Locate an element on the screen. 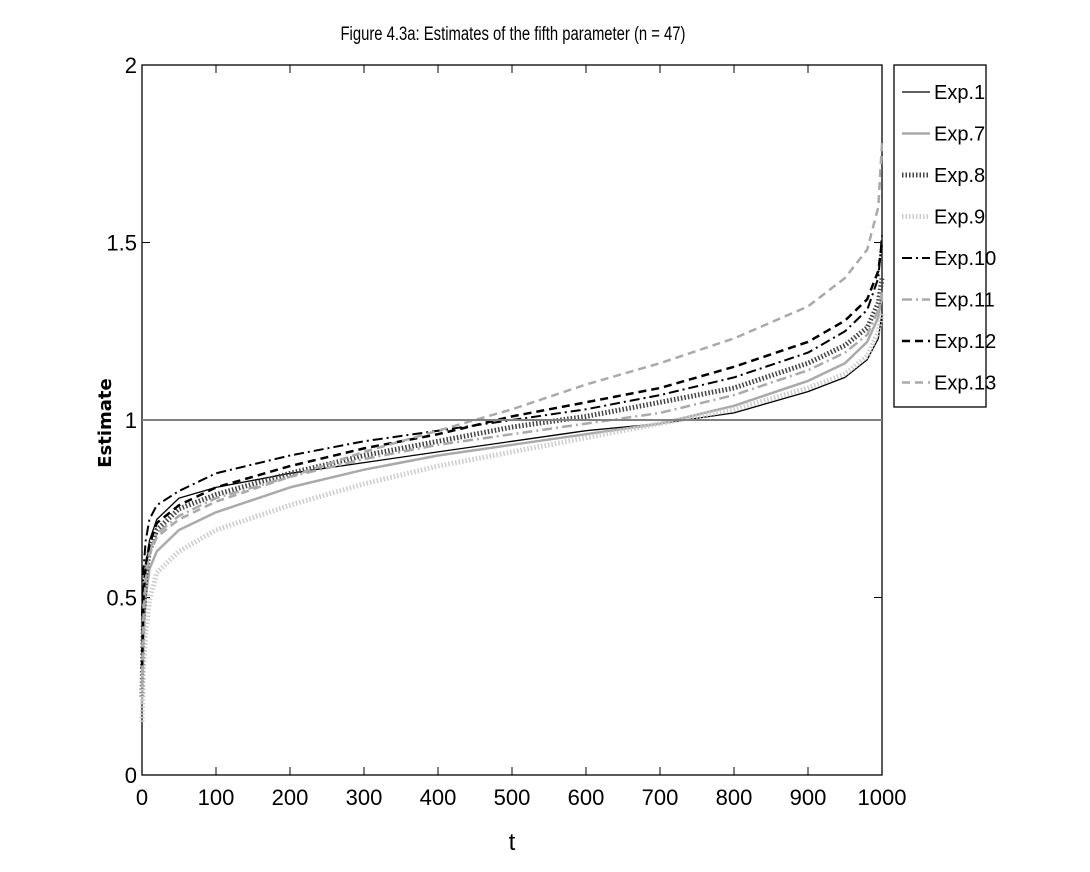  x-tick-label: 900 is located at coordinates (808, 797).